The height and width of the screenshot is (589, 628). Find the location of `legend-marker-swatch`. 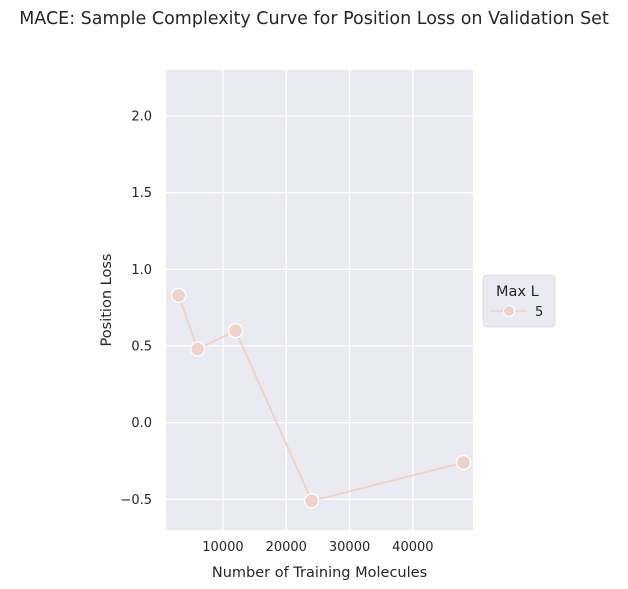

legend-marker-swatch is located at coordinates (509, 311).